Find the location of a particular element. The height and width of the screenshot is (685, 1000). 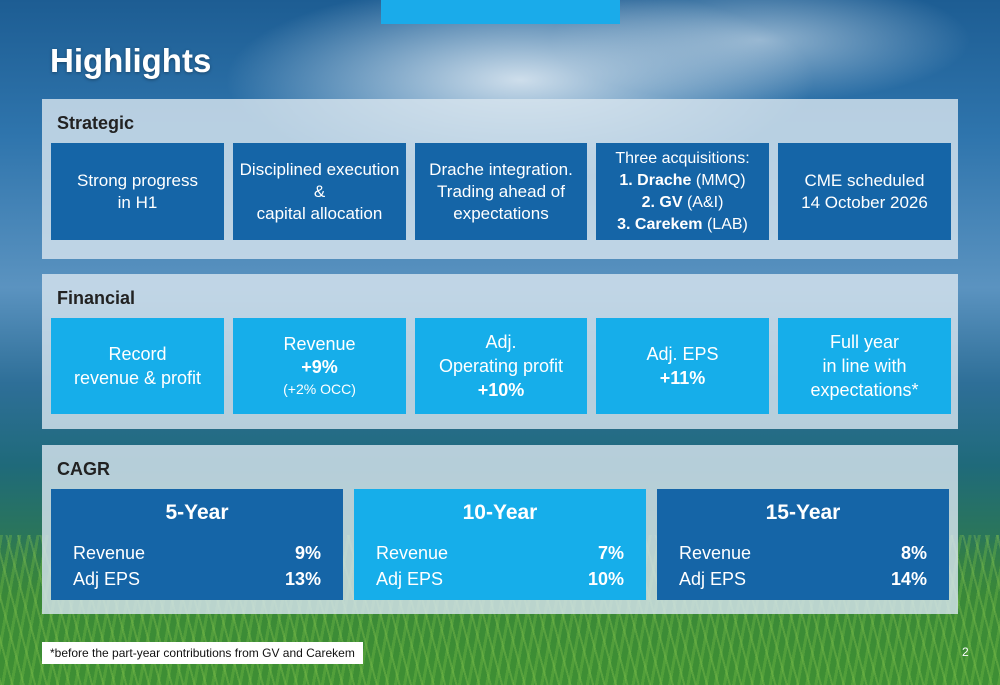

card-text: expectations* is located at coordinates (864, 390).